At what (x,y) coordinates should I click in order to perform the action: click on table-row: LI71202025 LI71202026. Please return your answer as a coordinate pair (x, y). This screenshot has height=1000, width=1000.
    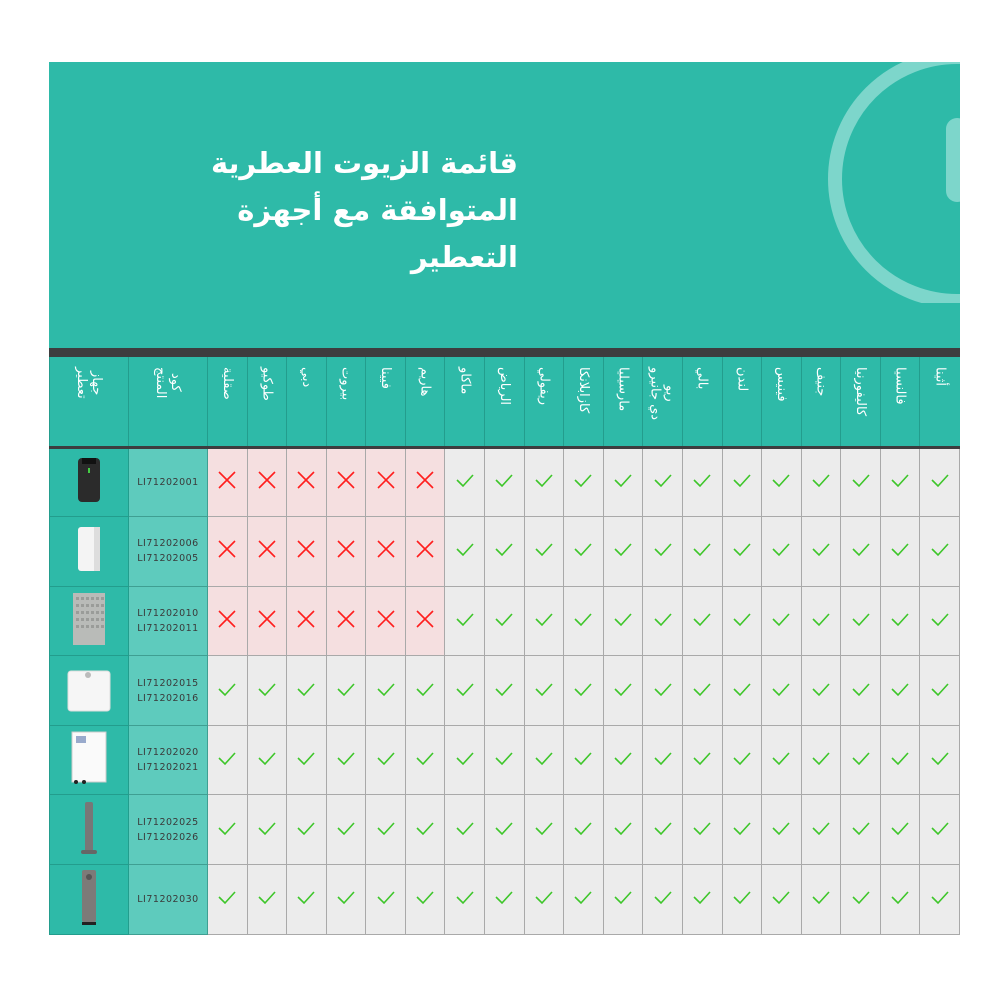
    Looking at the image, I should click on (504, 830).